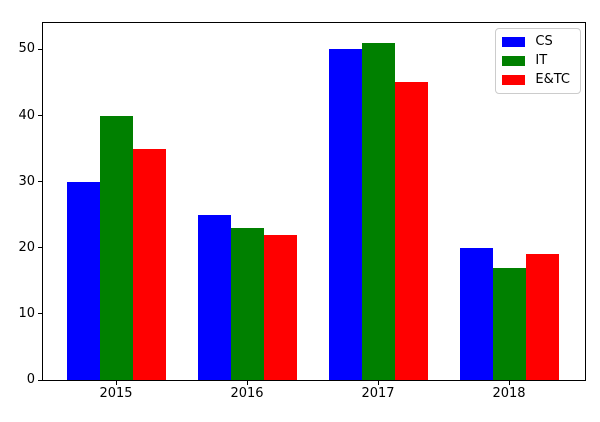 Image resolution: width=600 pixels, height=422 pixels. What do you see at coordinates (541, 60) in the screenshot?
I see `legend-label: IT` at bounding box center [541, 60].